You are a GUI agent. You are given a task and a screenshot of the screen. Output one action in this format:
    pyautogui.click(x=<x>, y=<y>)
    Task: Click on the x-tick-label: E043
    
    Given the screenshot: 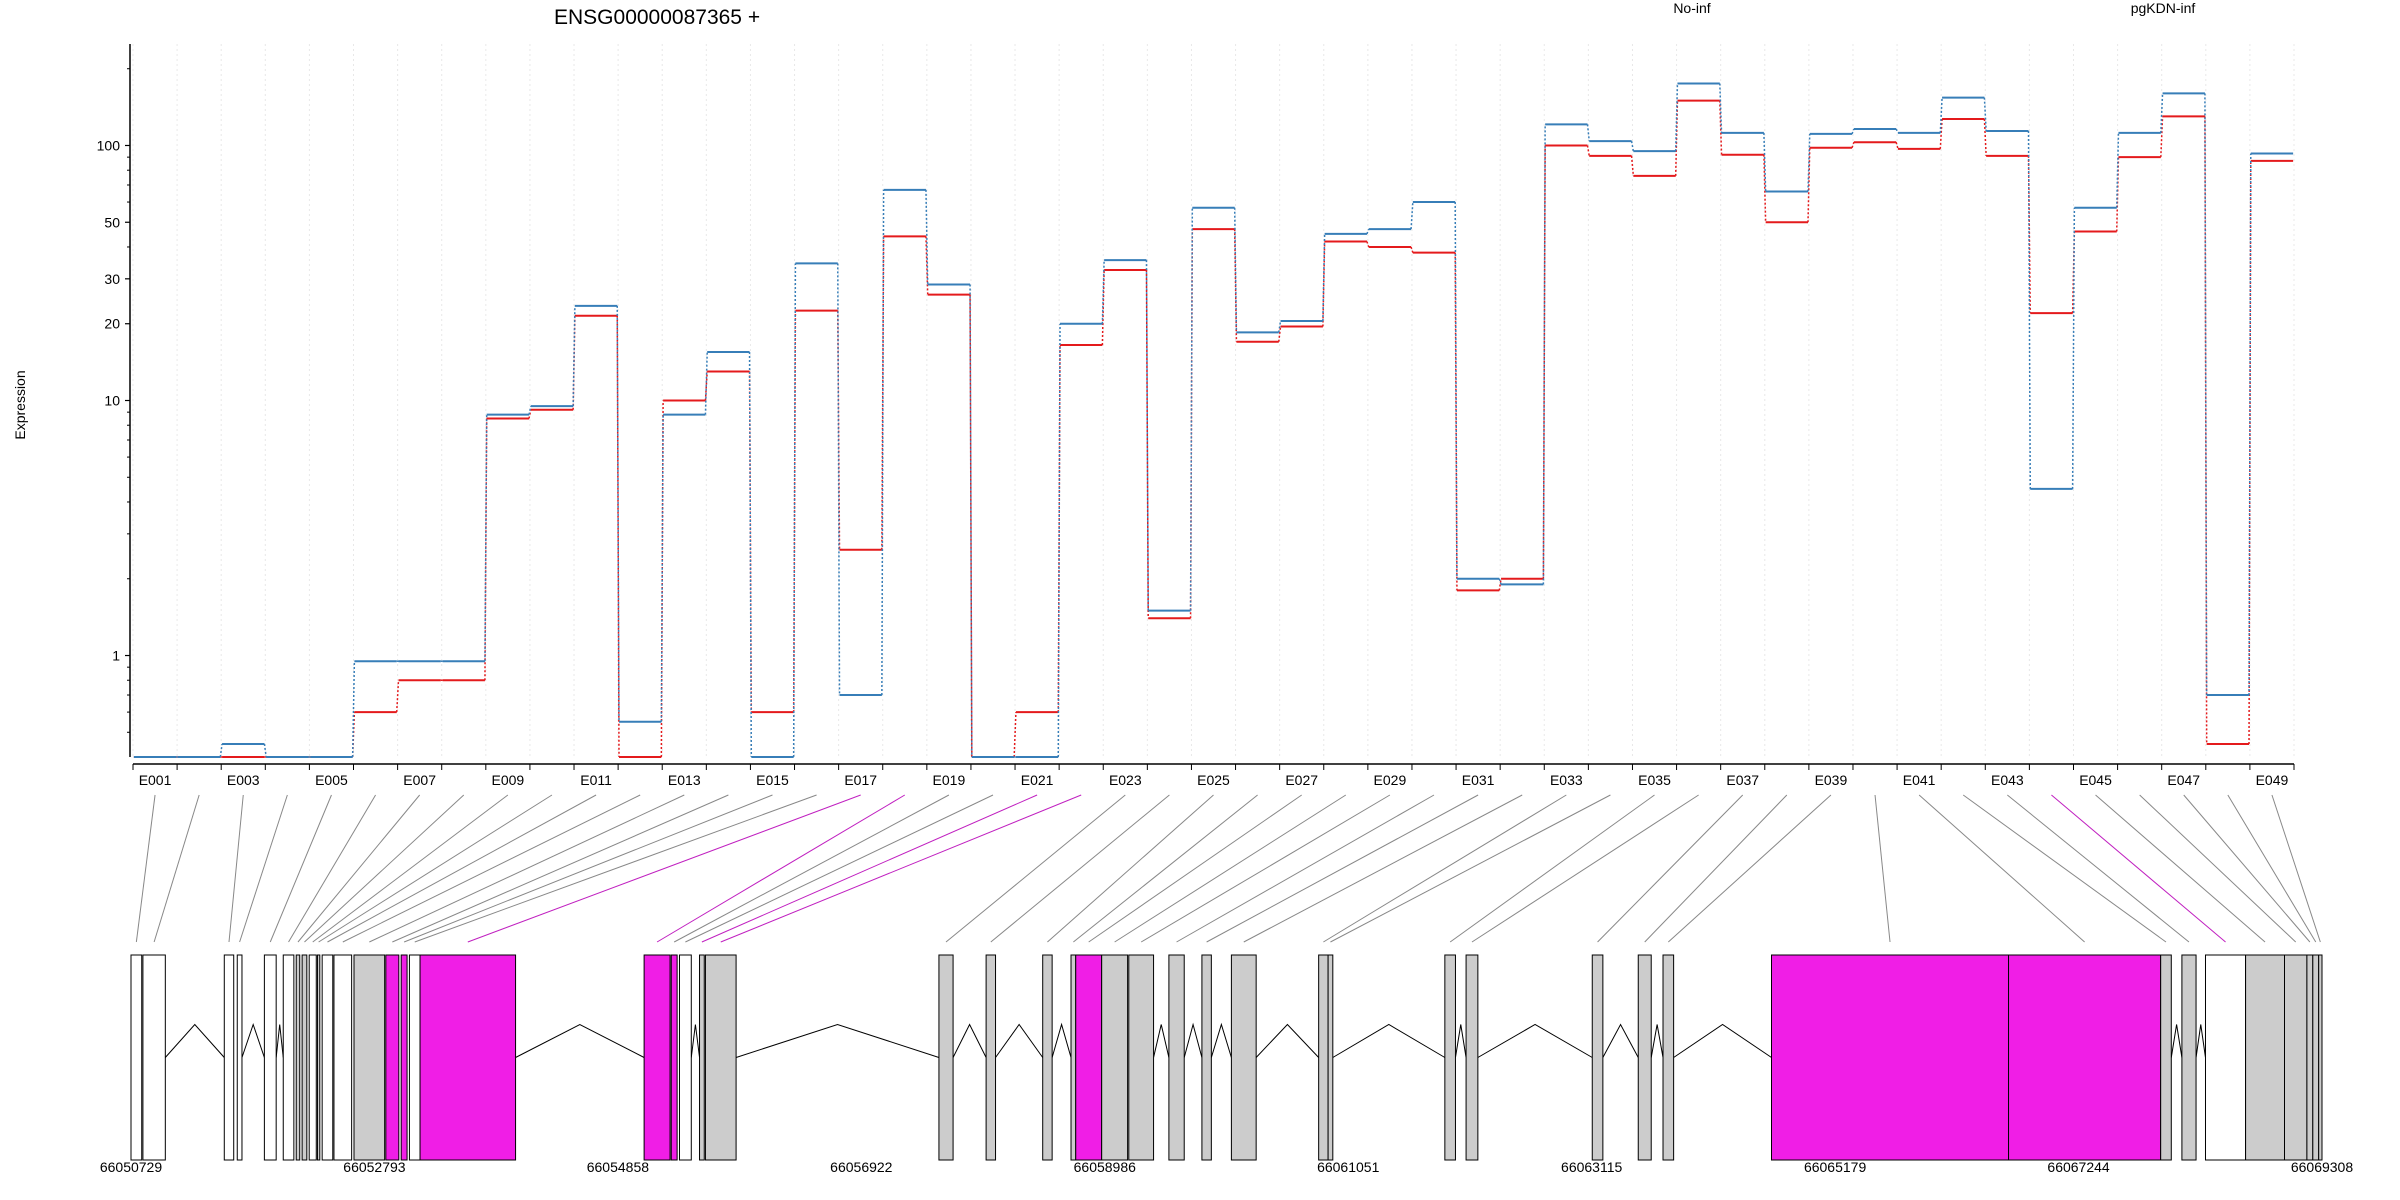 What is the action you would take?
    pyautogui.click(x=2007, y=780)
    